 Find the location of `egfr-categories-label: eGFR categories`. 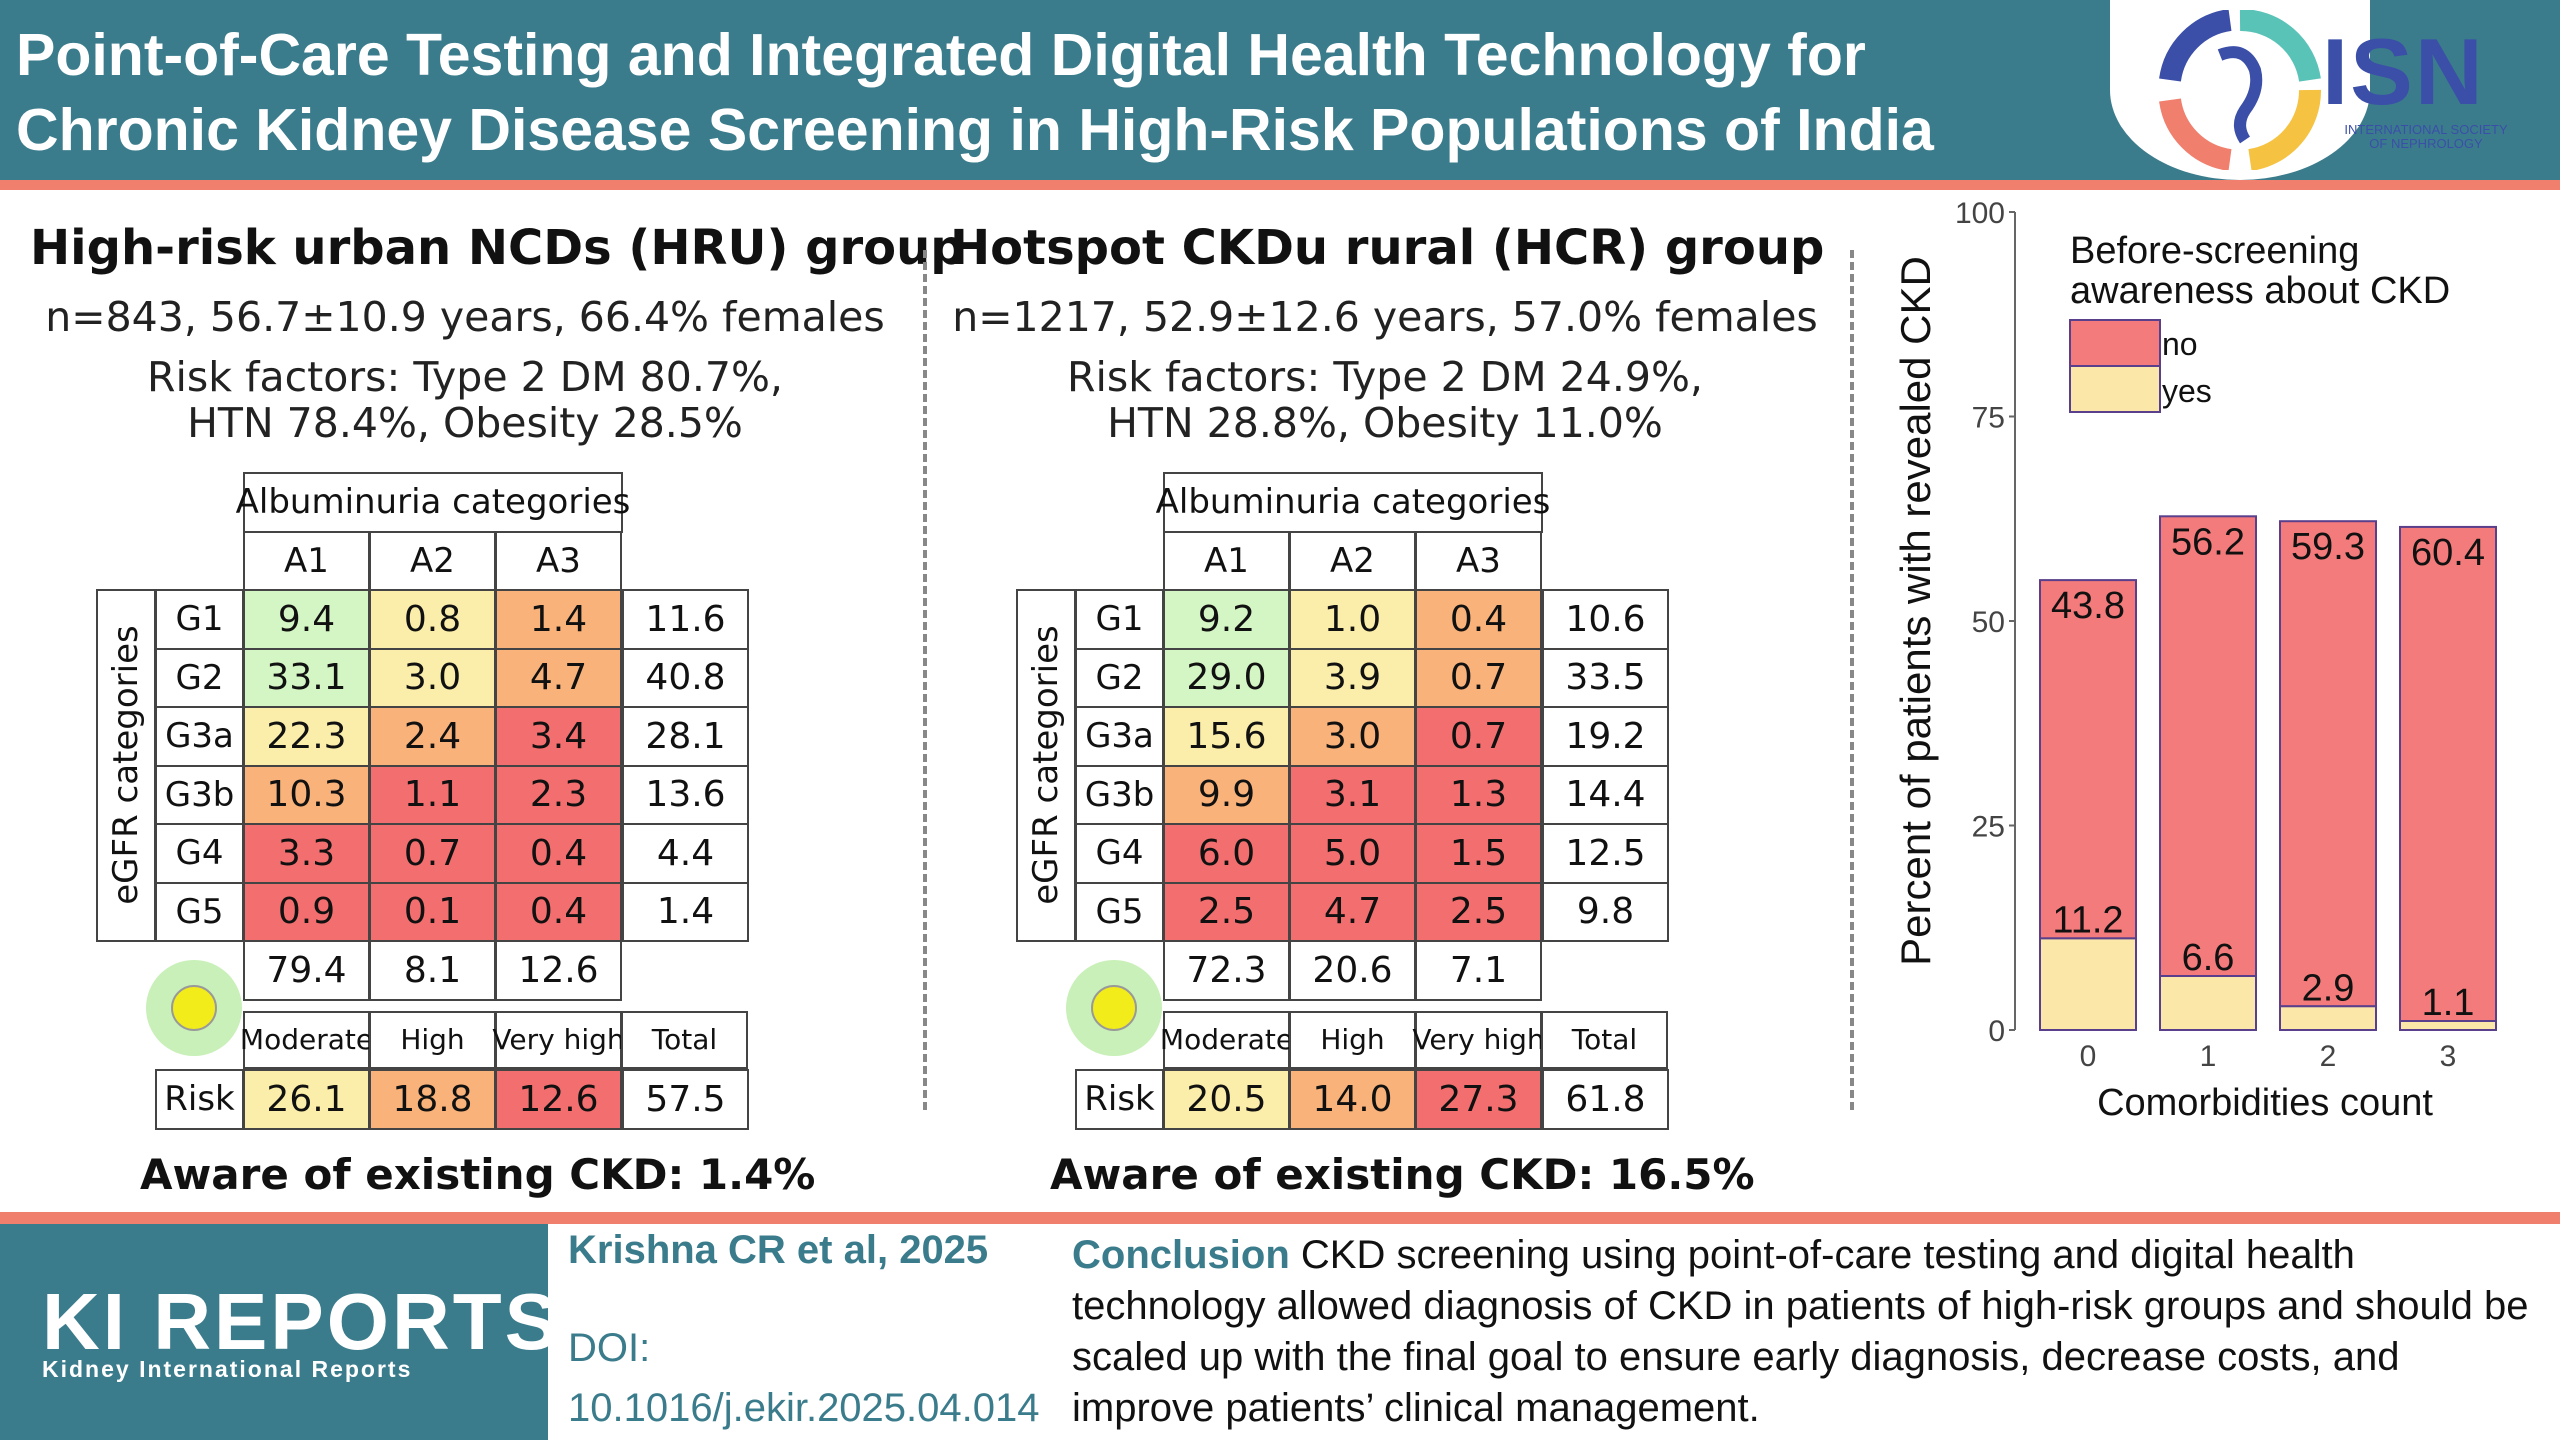

egfr-categories-label: eGFR categories is located at coordinates (1046, 764).